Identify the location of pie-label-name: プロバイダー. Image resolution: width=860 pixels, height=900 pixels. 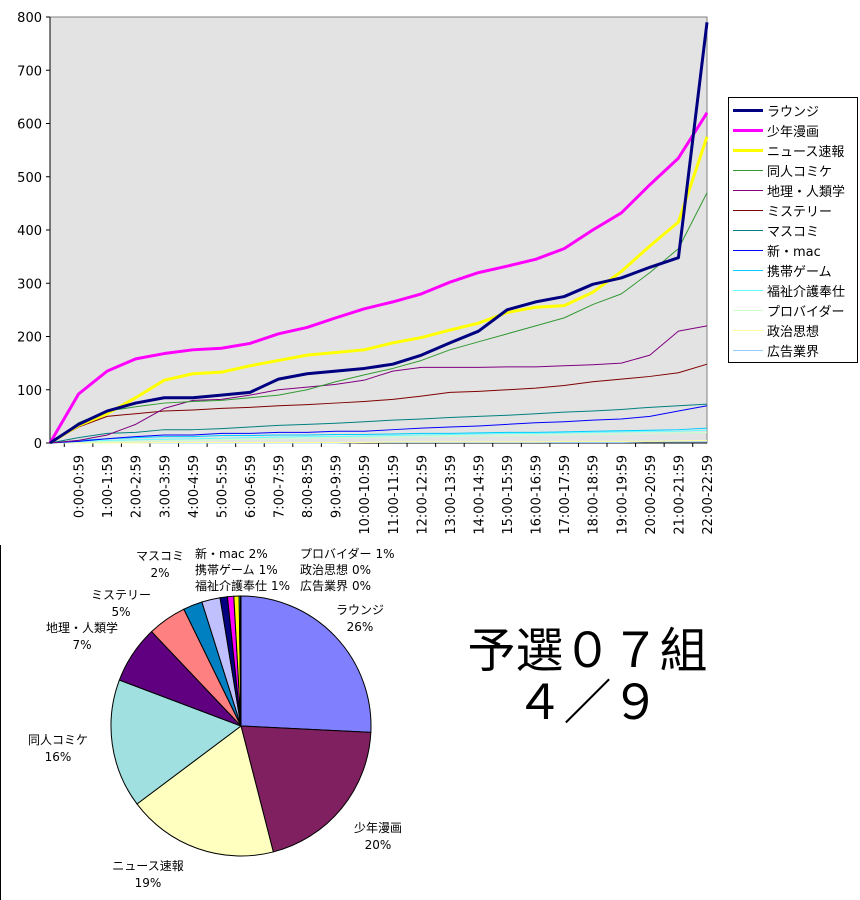
(336, 554).